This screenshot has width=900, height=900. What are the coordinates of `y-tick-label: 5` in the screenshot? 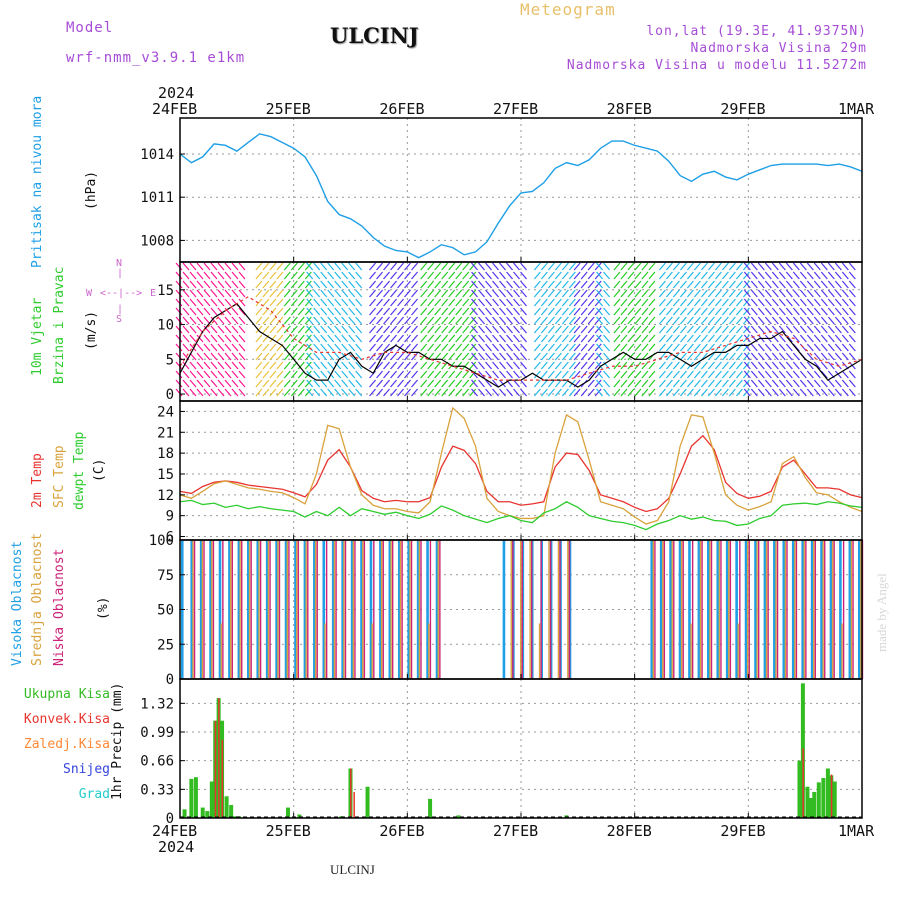 It's located at (170, 360).